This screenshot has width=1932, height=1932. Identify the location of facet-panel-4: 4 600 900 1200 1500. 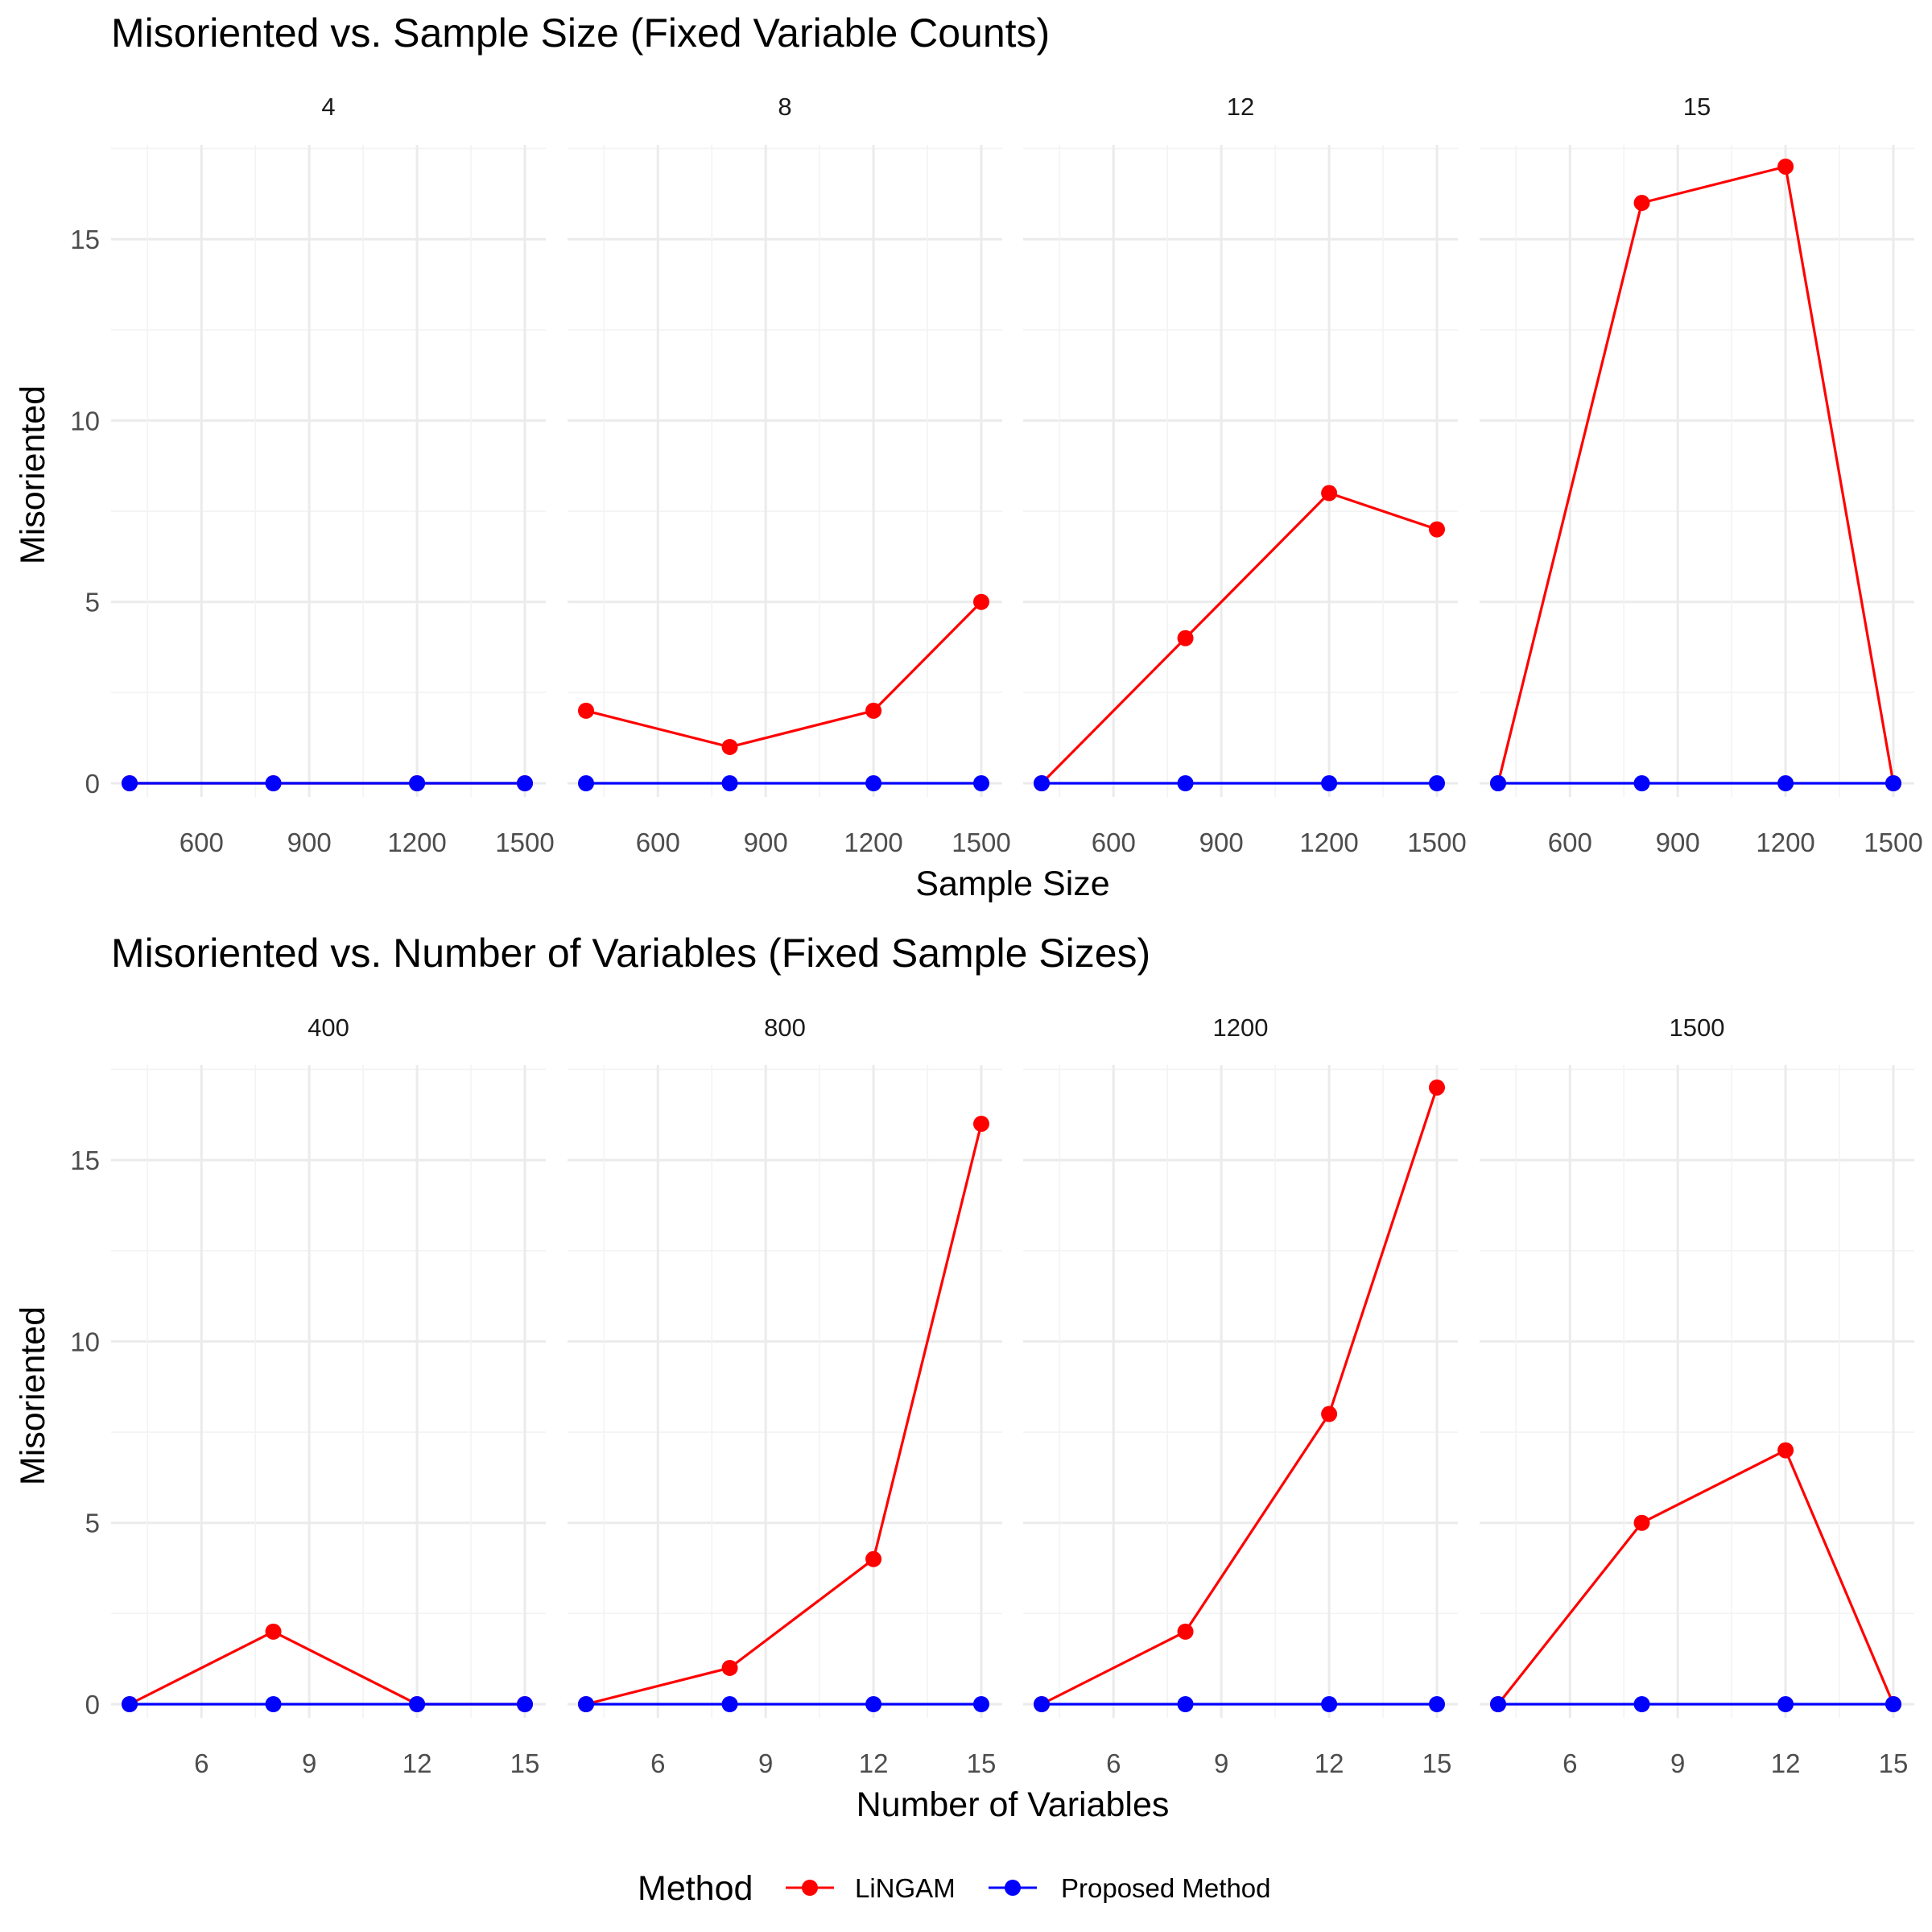
(333, 475).